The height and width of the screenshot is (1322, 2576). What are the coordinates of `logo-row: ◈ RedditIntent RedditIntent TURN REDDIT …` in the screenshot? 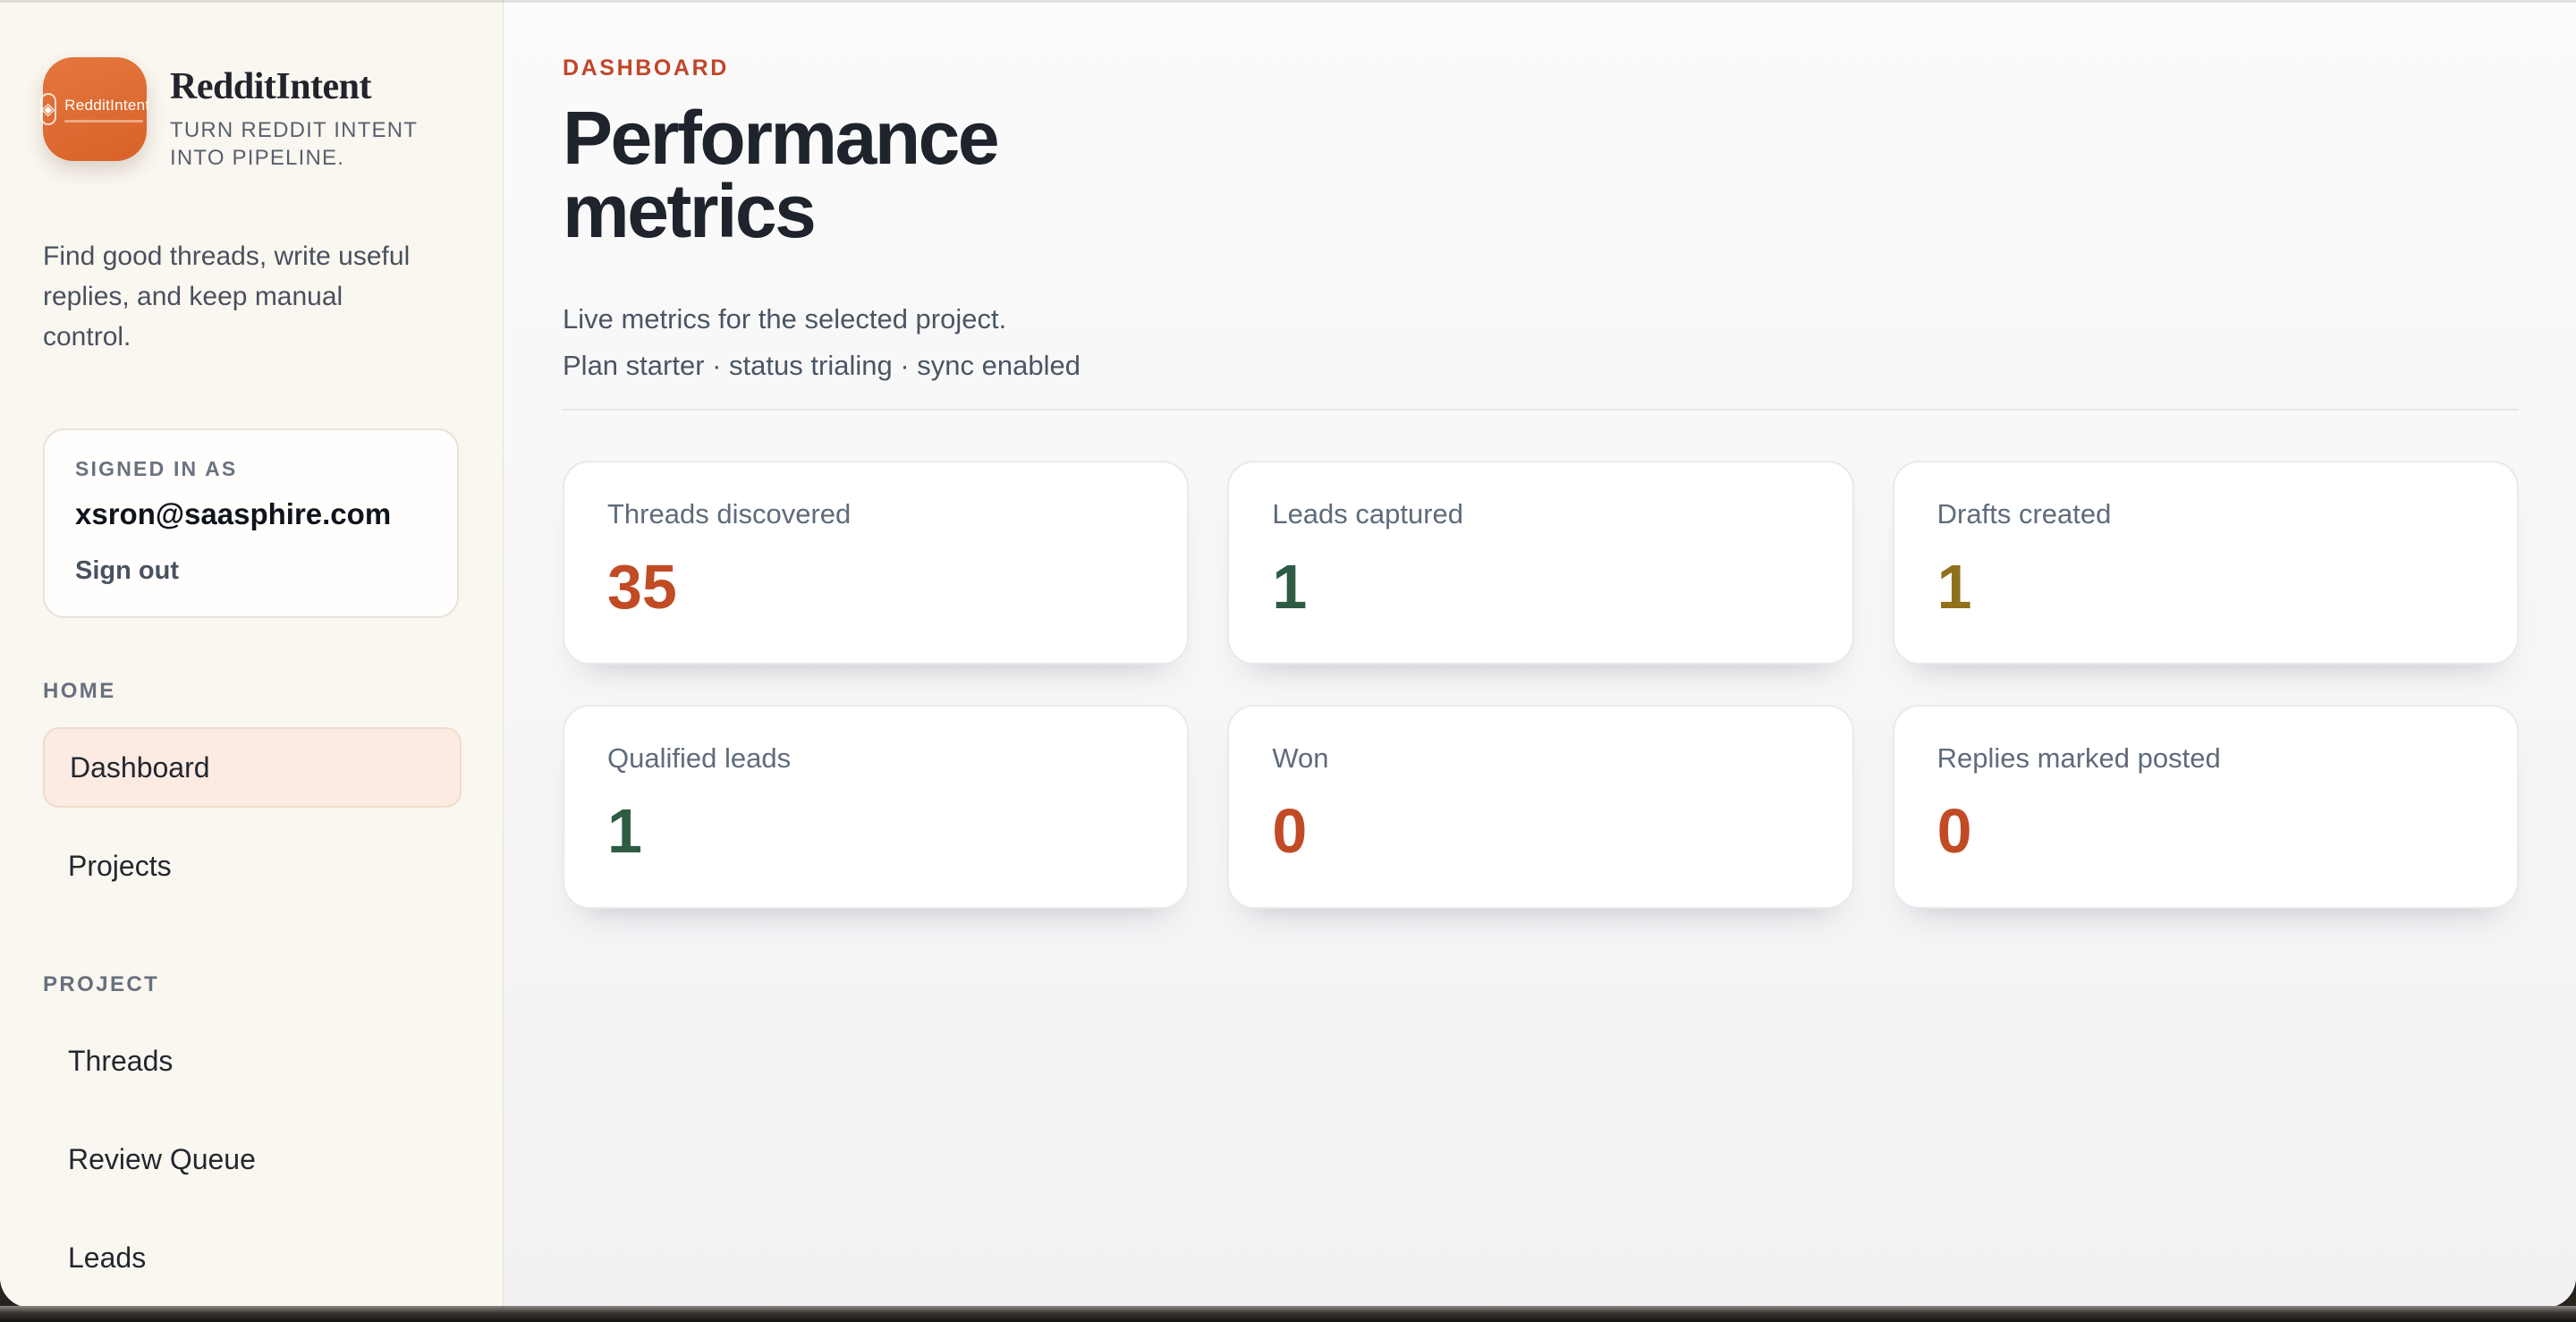 It's located at (250, 114).